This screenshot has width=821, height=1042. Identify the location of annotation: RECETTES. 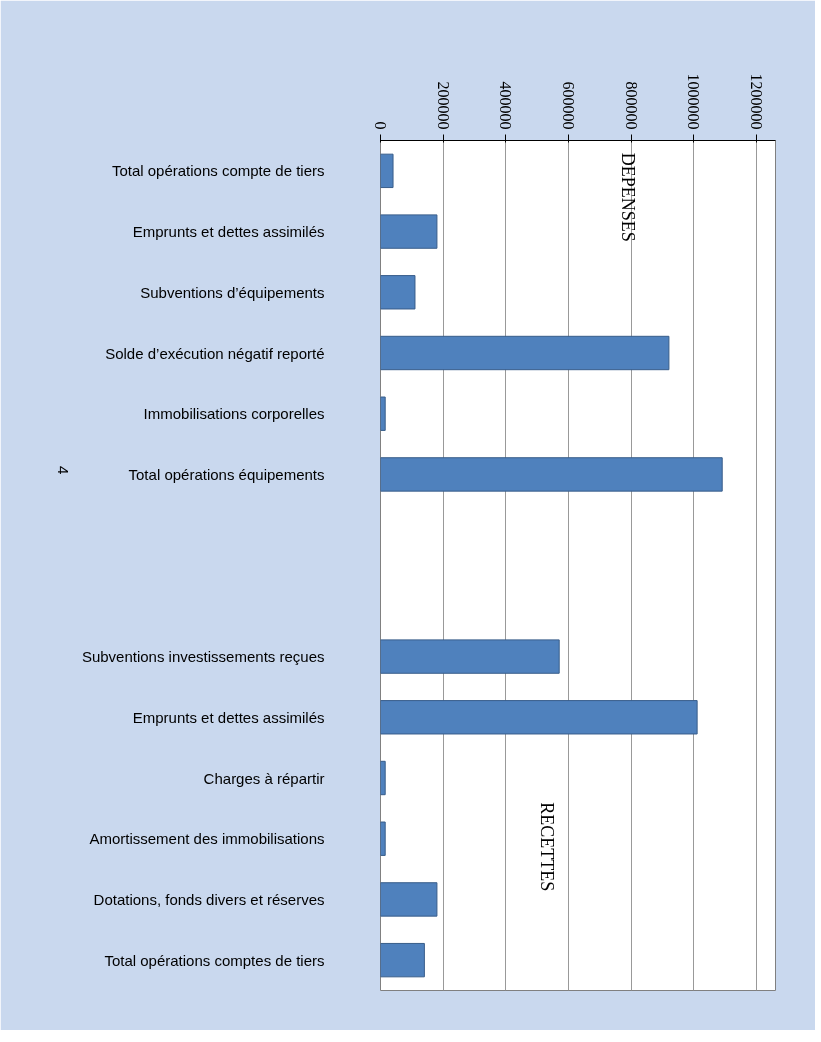
(546, 847).